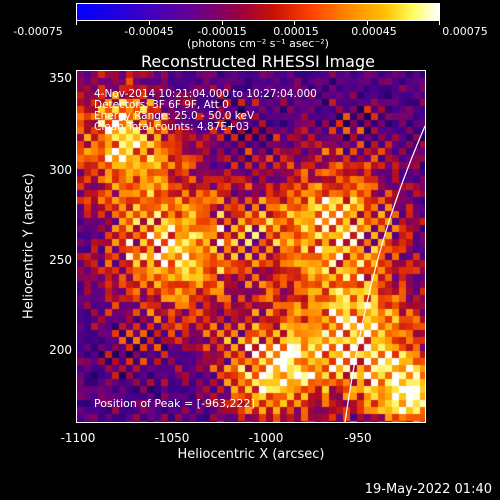 This screenshot has width=500, height=500. I want to click on solar-limb-line, so click(384, 273).